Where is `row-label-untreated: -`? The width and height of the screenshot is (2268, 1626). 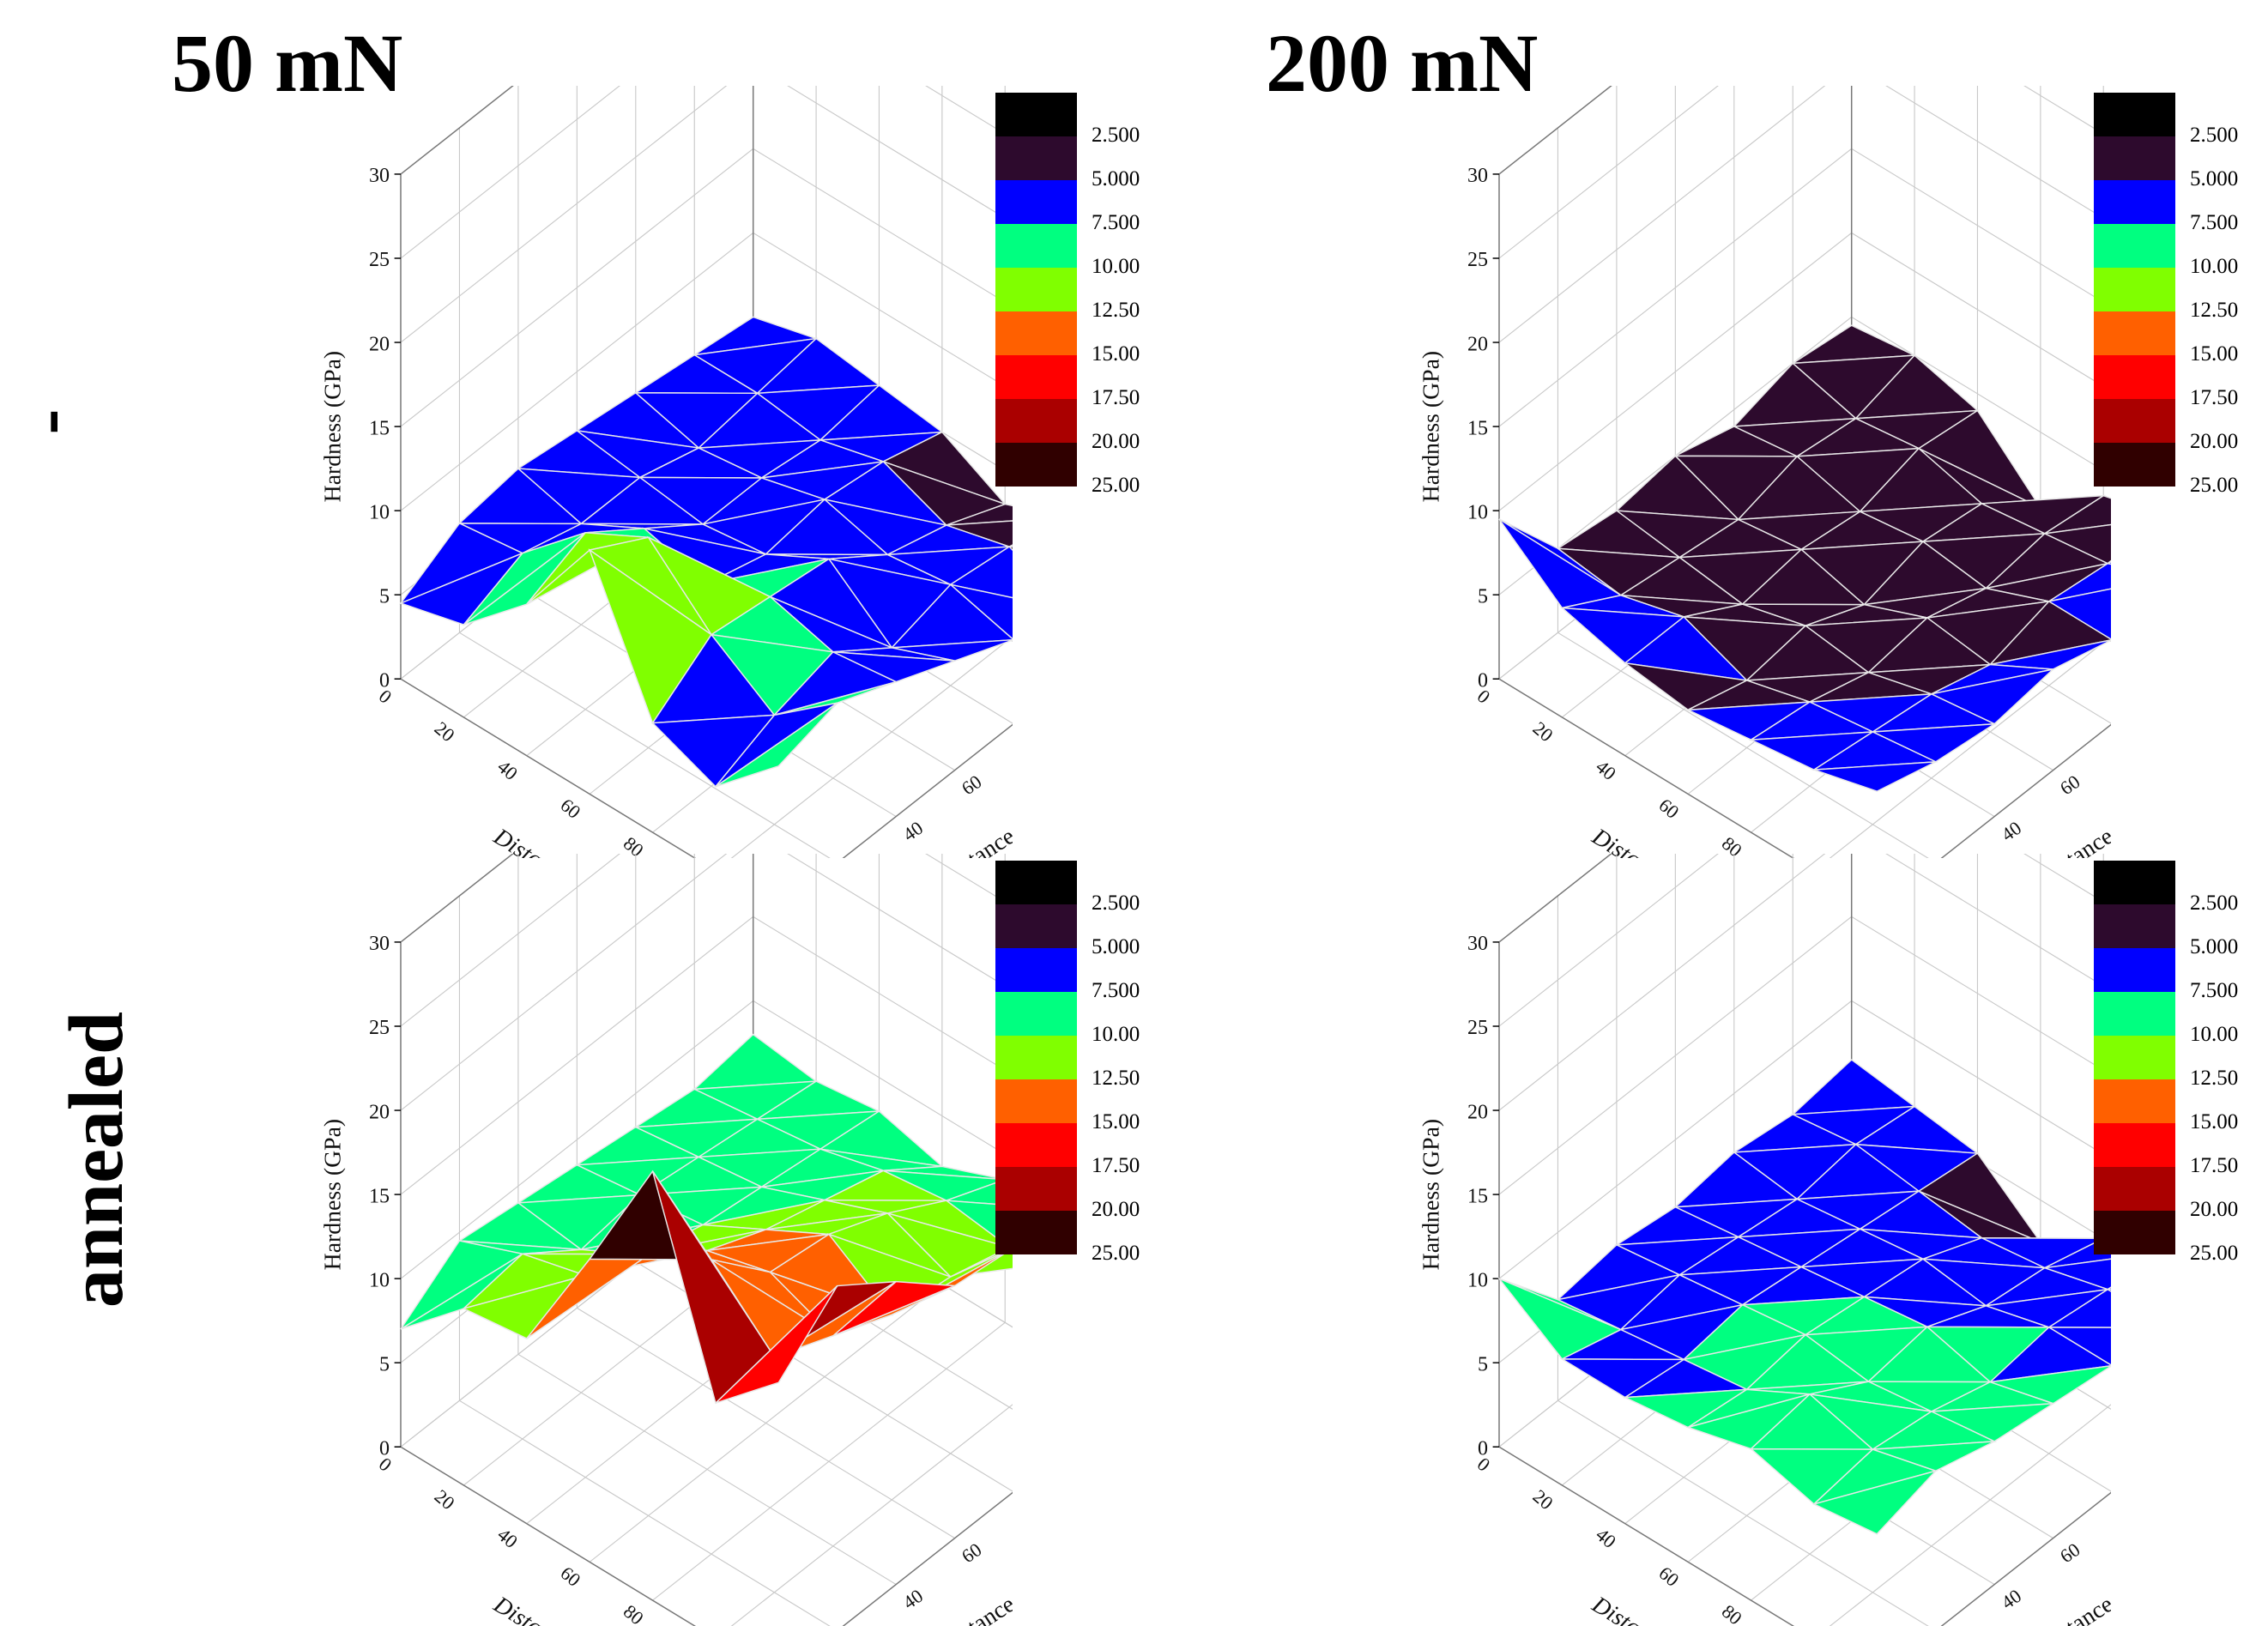 row-label-untreated: - is located at coordinates (47, 421).